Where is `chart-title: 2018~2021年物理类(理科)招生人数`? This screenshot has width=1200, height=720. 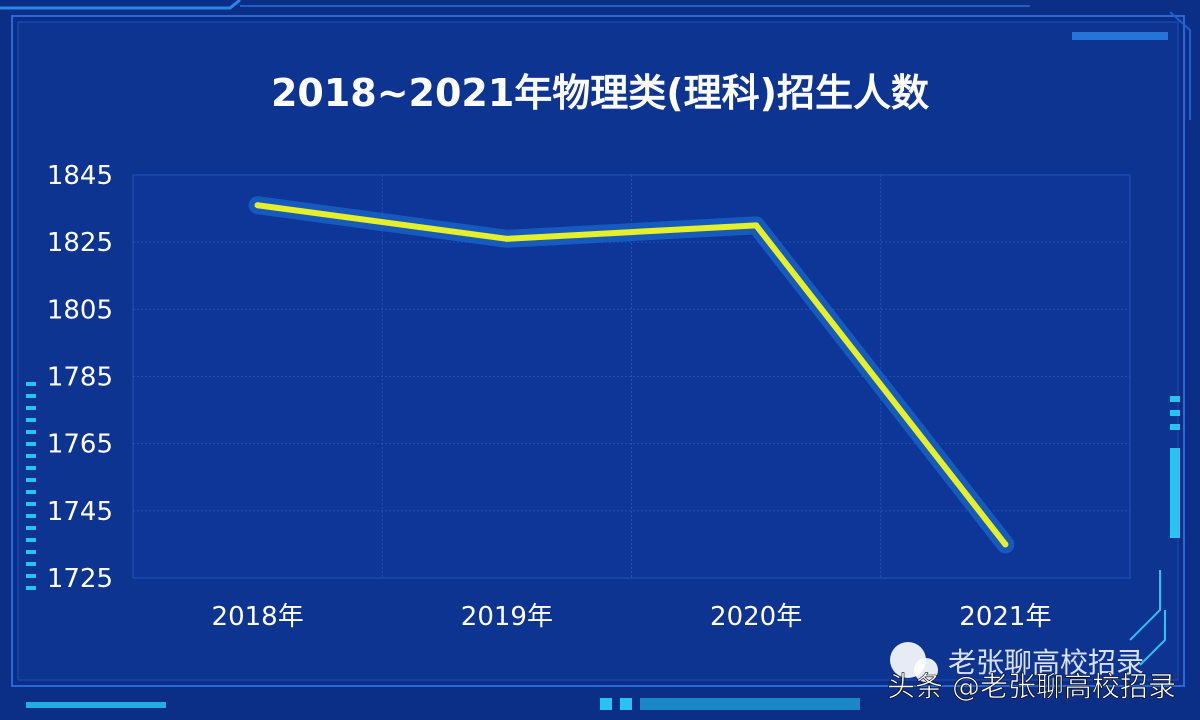 chart-title: 2018~2021年物理类(理科)招生人数 is located at coordinates (600, 93).